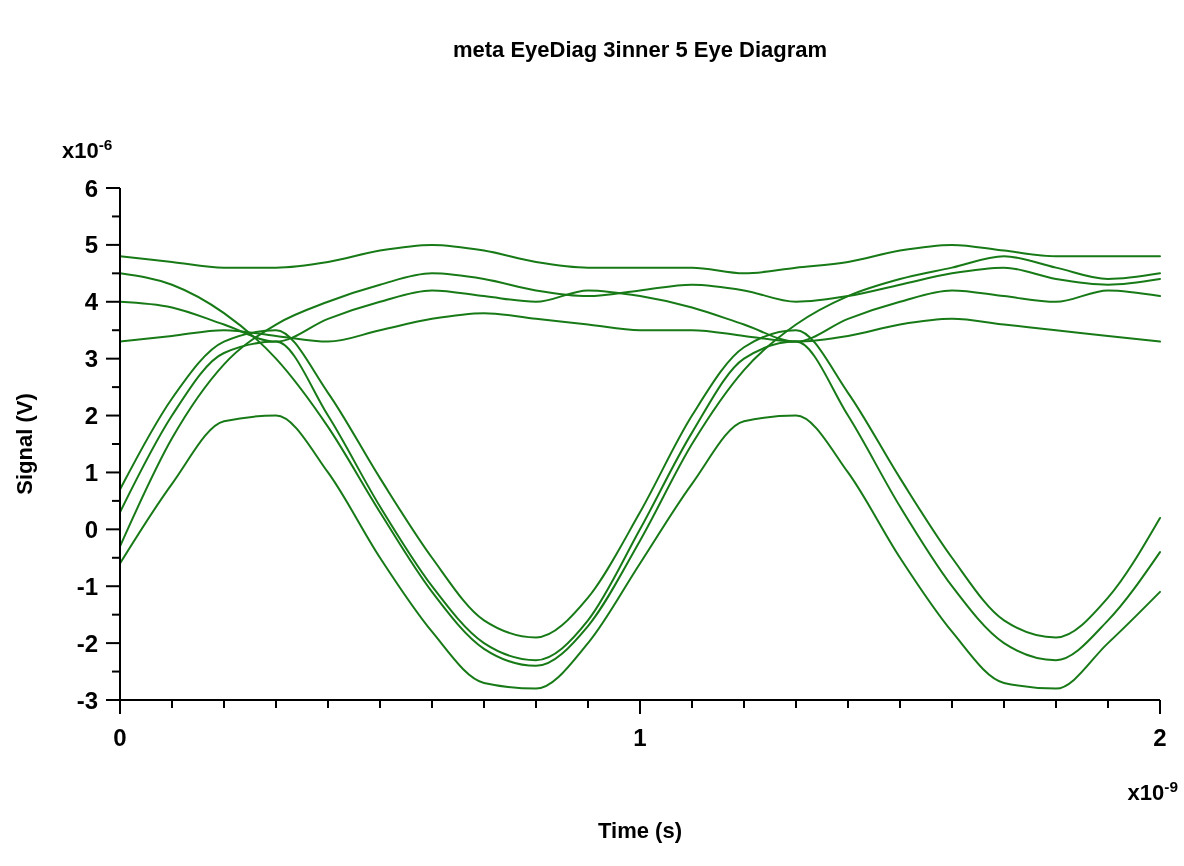  I want to click on x-axis-title: Time (s), so click(640, 830).